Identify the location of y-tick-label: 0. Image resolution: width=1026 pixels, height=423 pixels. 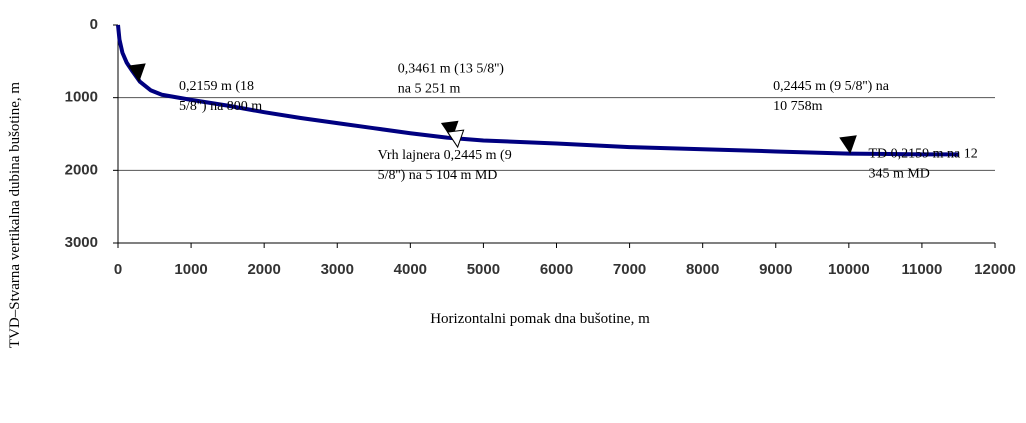
(94, 24).